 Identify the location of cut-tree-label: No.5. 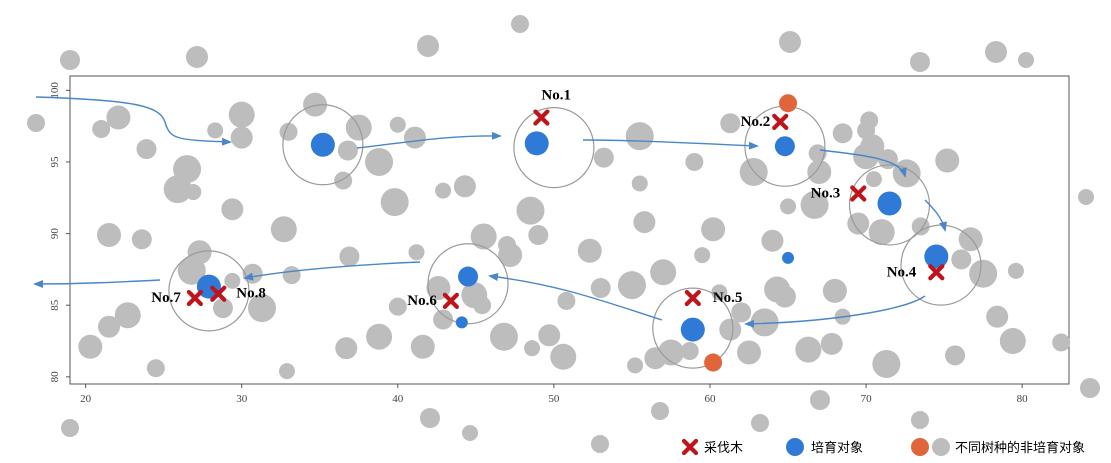
(728, 298).